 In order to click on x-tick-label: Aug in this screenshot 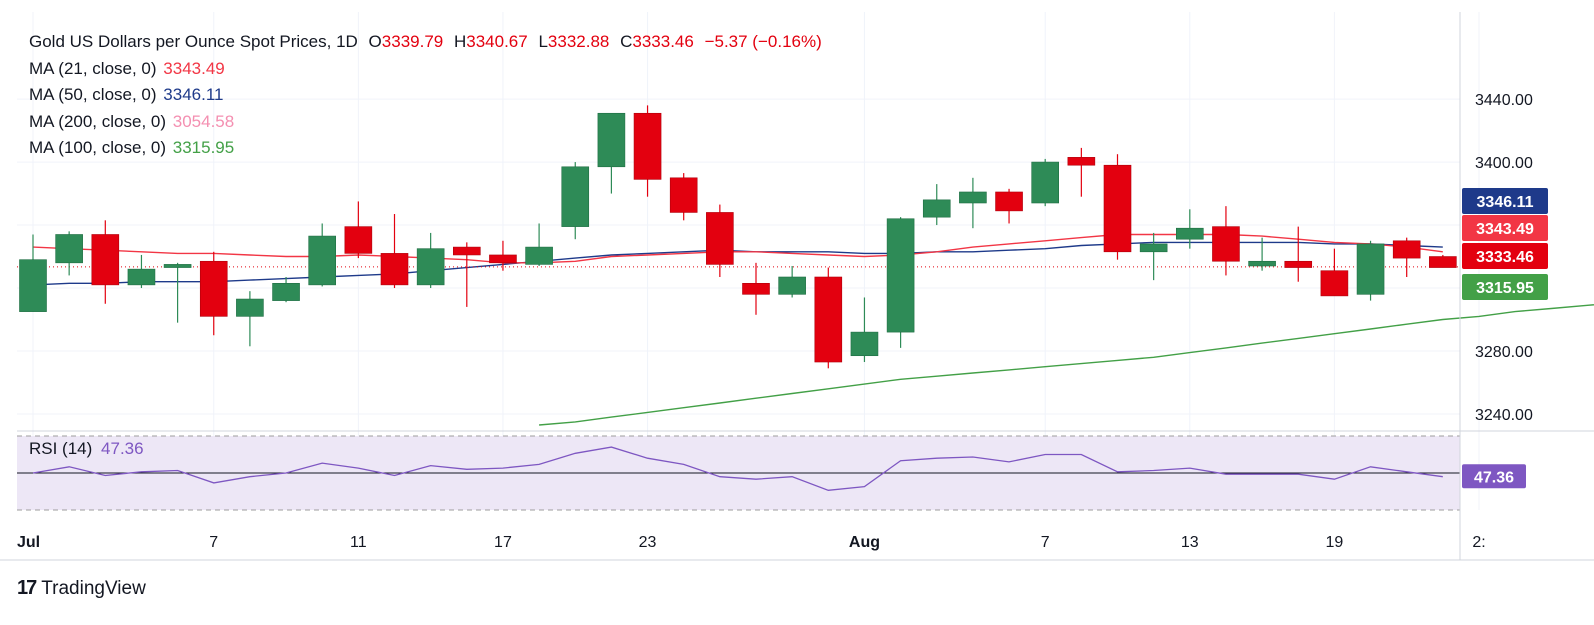, I will do `click(864, 542)`.